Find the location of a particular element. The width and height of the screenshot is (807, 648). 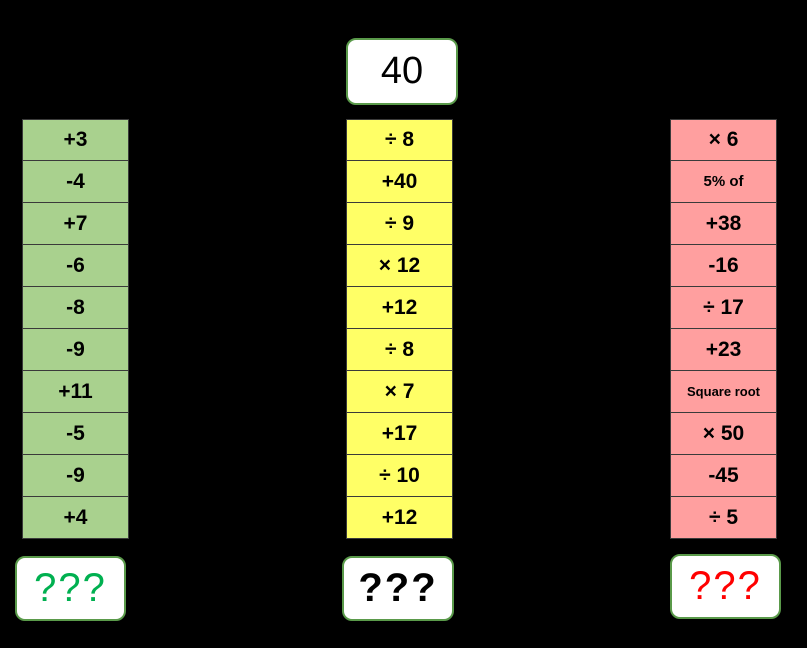

operation-cell: -8 is located at coordinates (75, 308).